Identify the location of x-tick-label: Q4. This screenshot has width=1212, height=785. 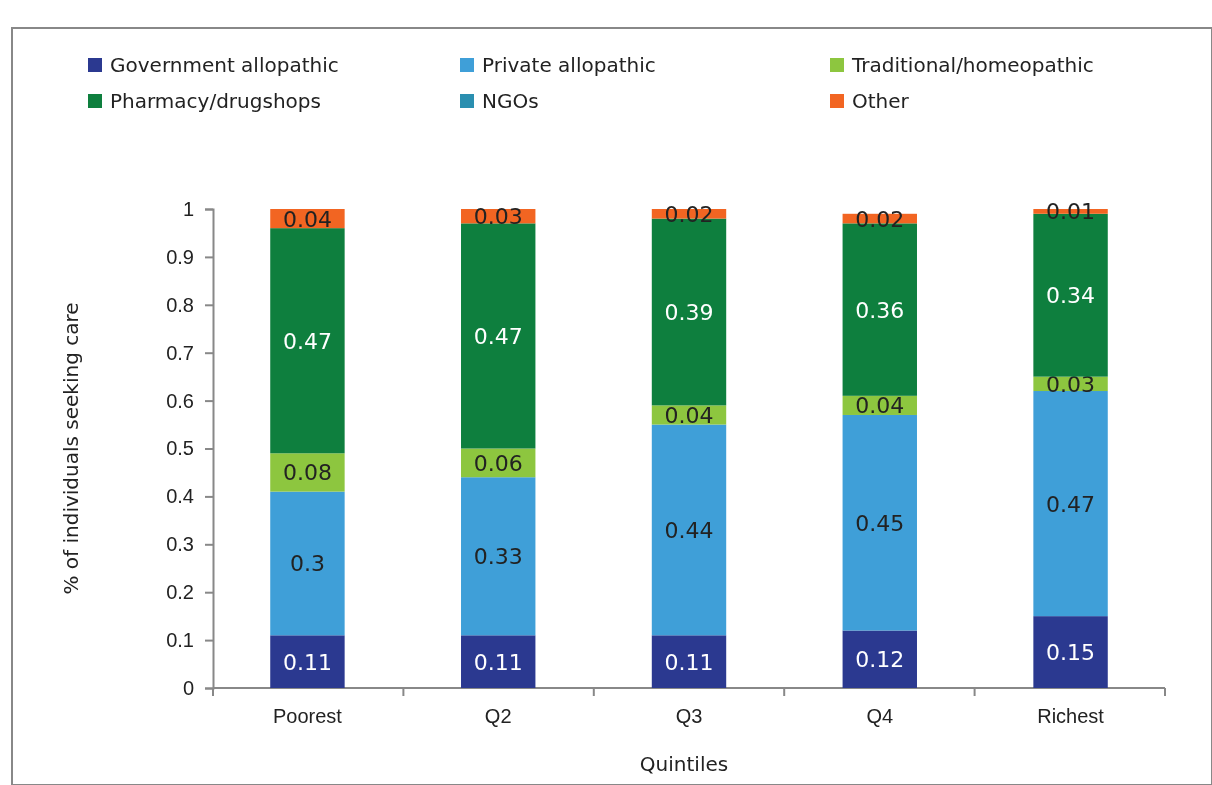
(880, 716).